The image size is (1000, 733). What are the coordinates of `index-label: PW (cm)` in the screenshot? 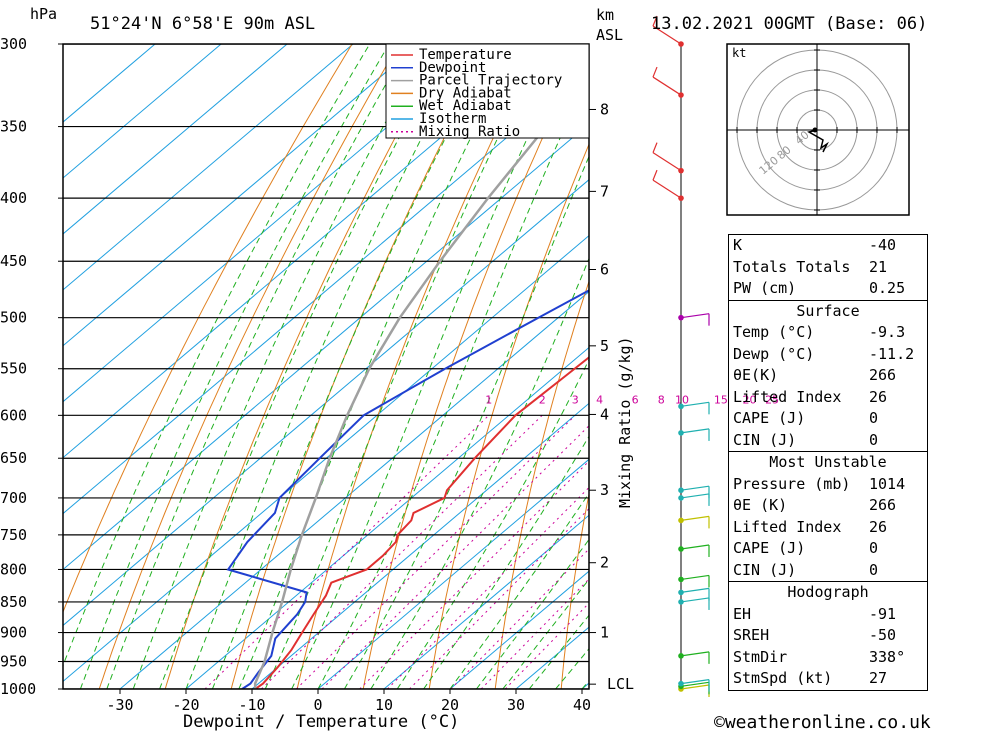 It's located at (765, 288).